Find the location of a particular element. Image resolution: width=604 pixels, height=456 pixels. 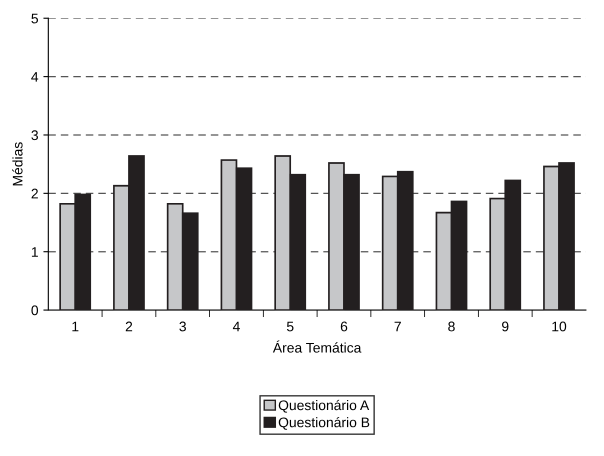

y-tick-label: 5 is located at coordinates (34, 19).